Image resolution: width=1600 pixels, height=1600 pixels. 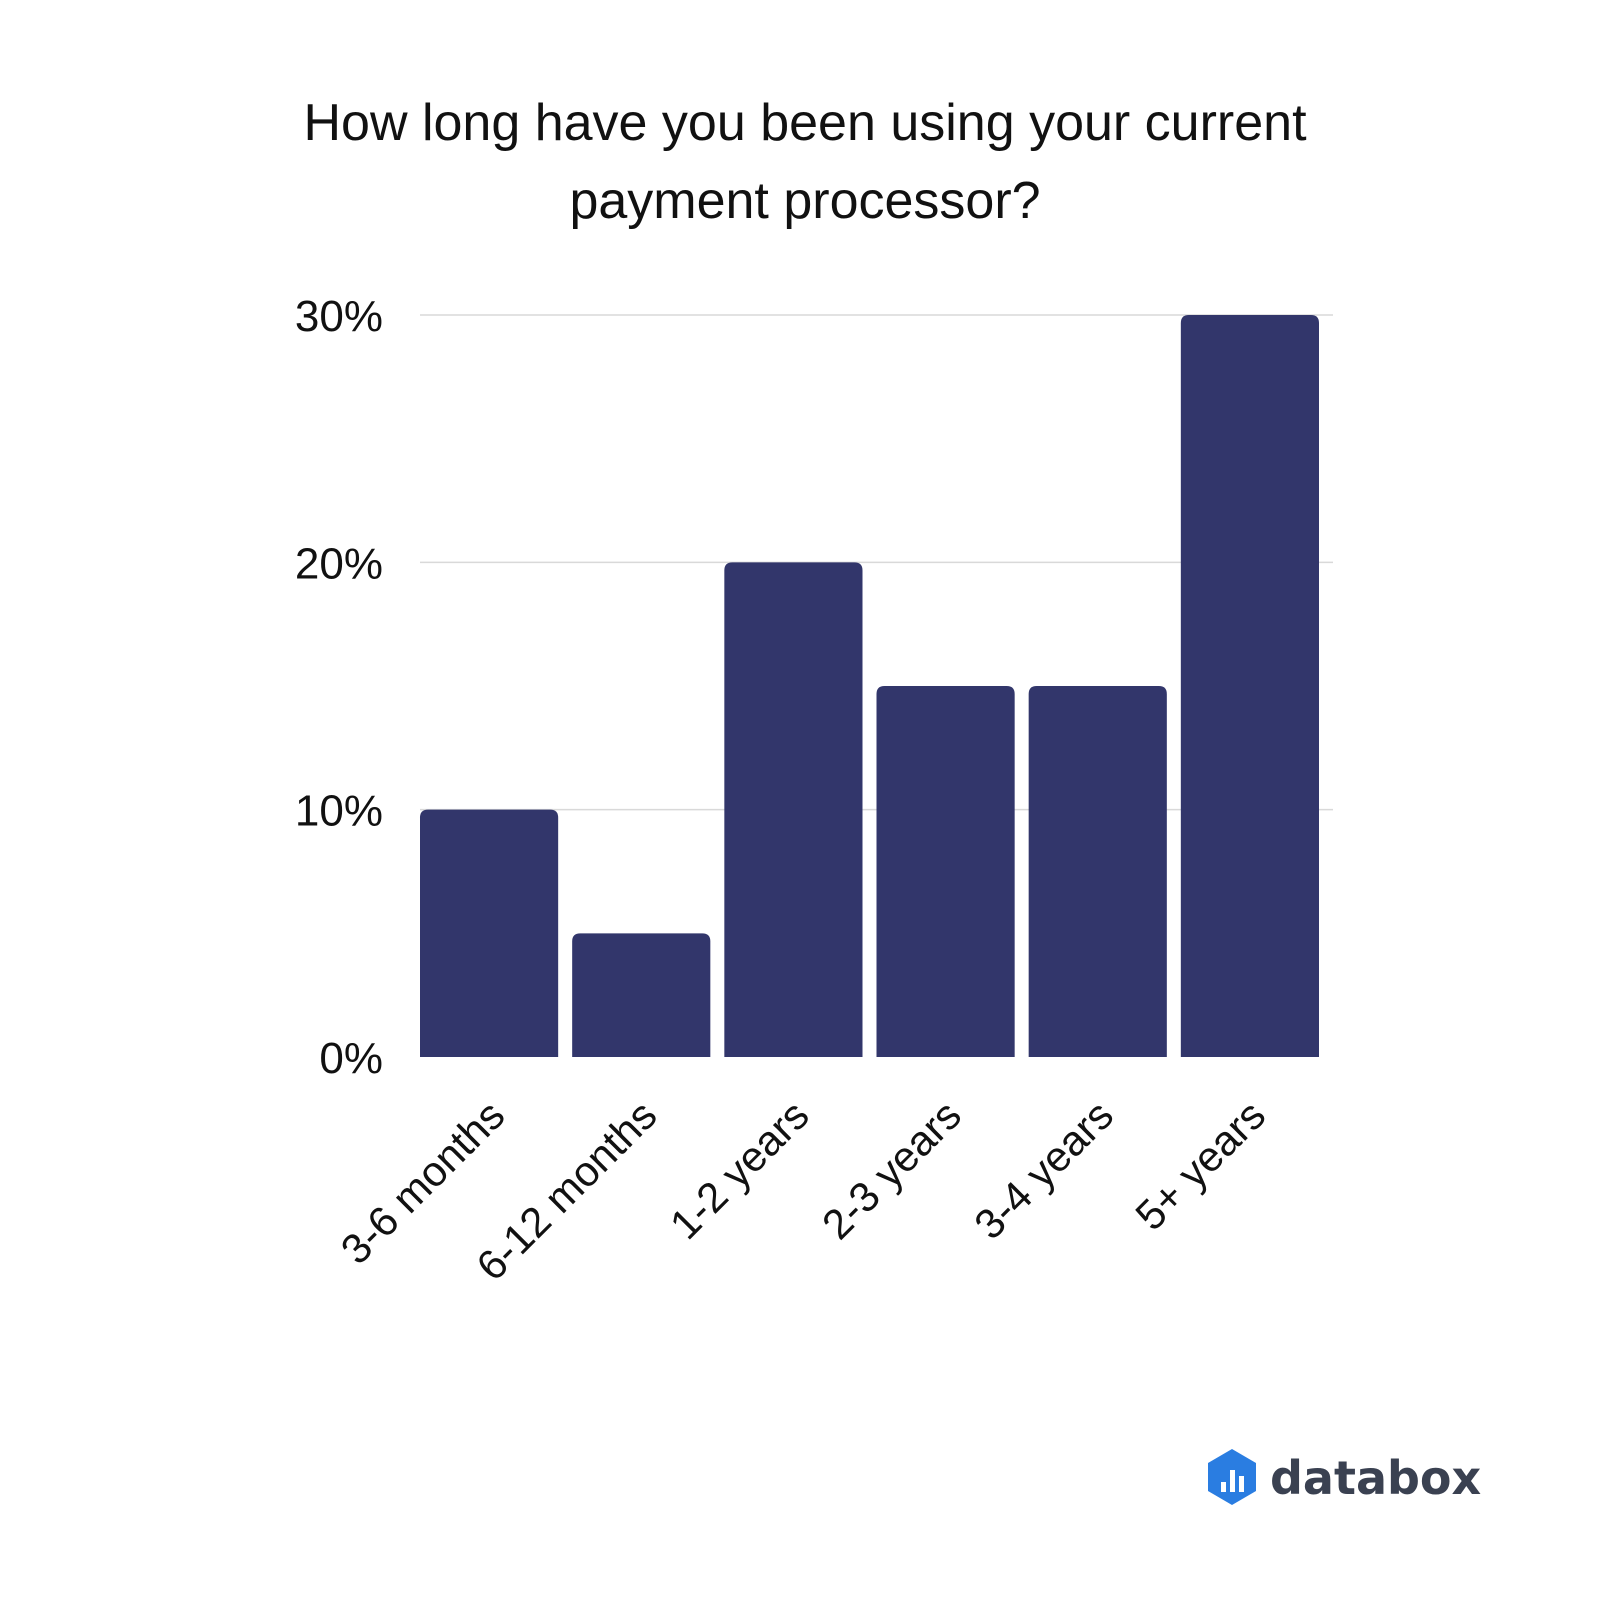 I want to click on y-tick-label: 0%, so click(x=351, y=1058).